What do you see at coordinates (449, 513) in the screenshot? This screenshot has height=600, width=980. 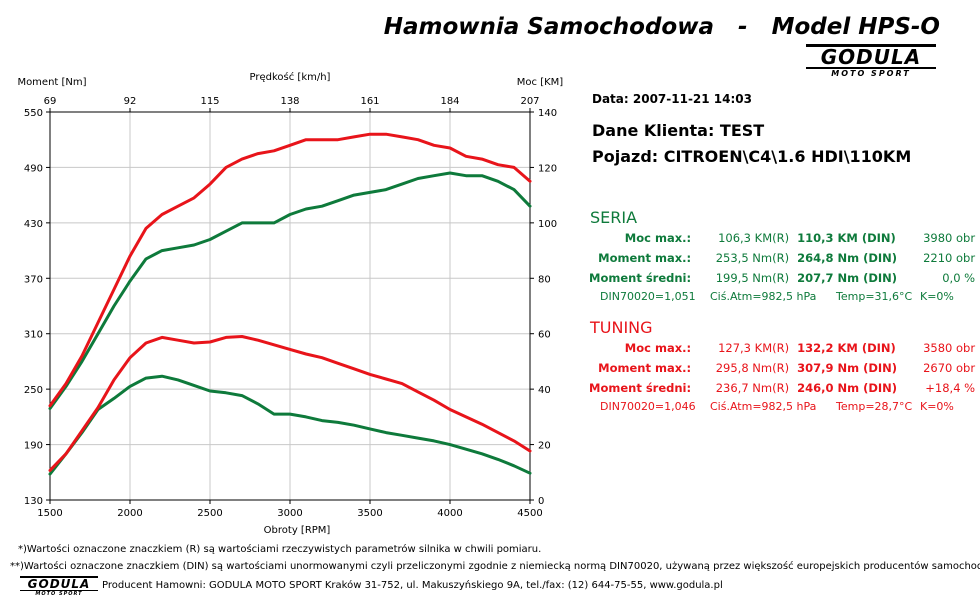 I see `x-tick-label: 4000` at bounding box center [449, 513].